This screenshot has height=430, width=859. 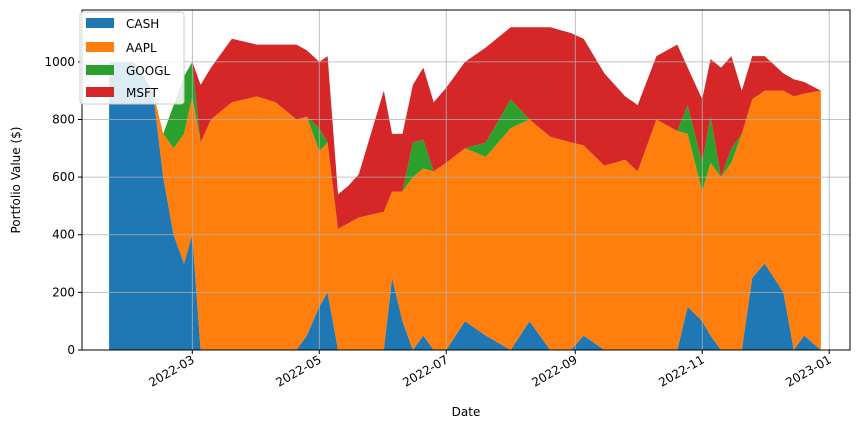 What do you see at coordinates (63, 119) in the screenshot?
I see `y-tick-label: 800` at bounding box center [63, 119].